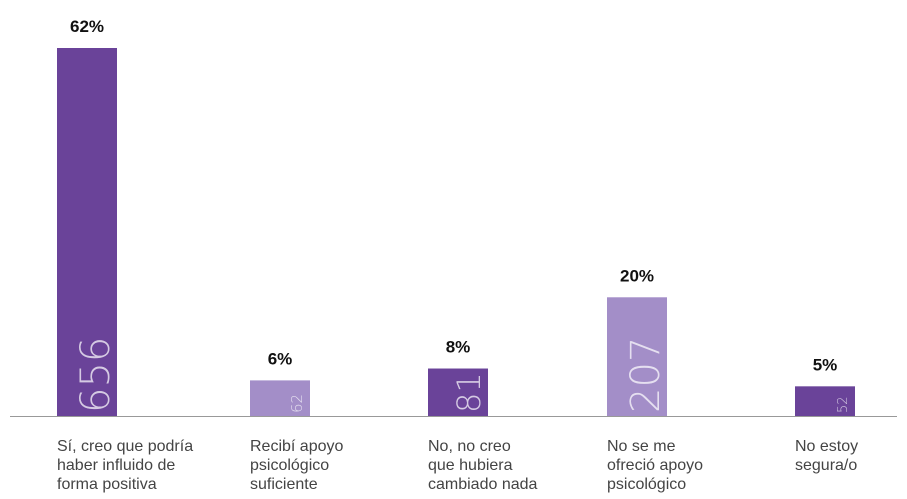  I want to click on data-label: 20%, so click(637, 275).